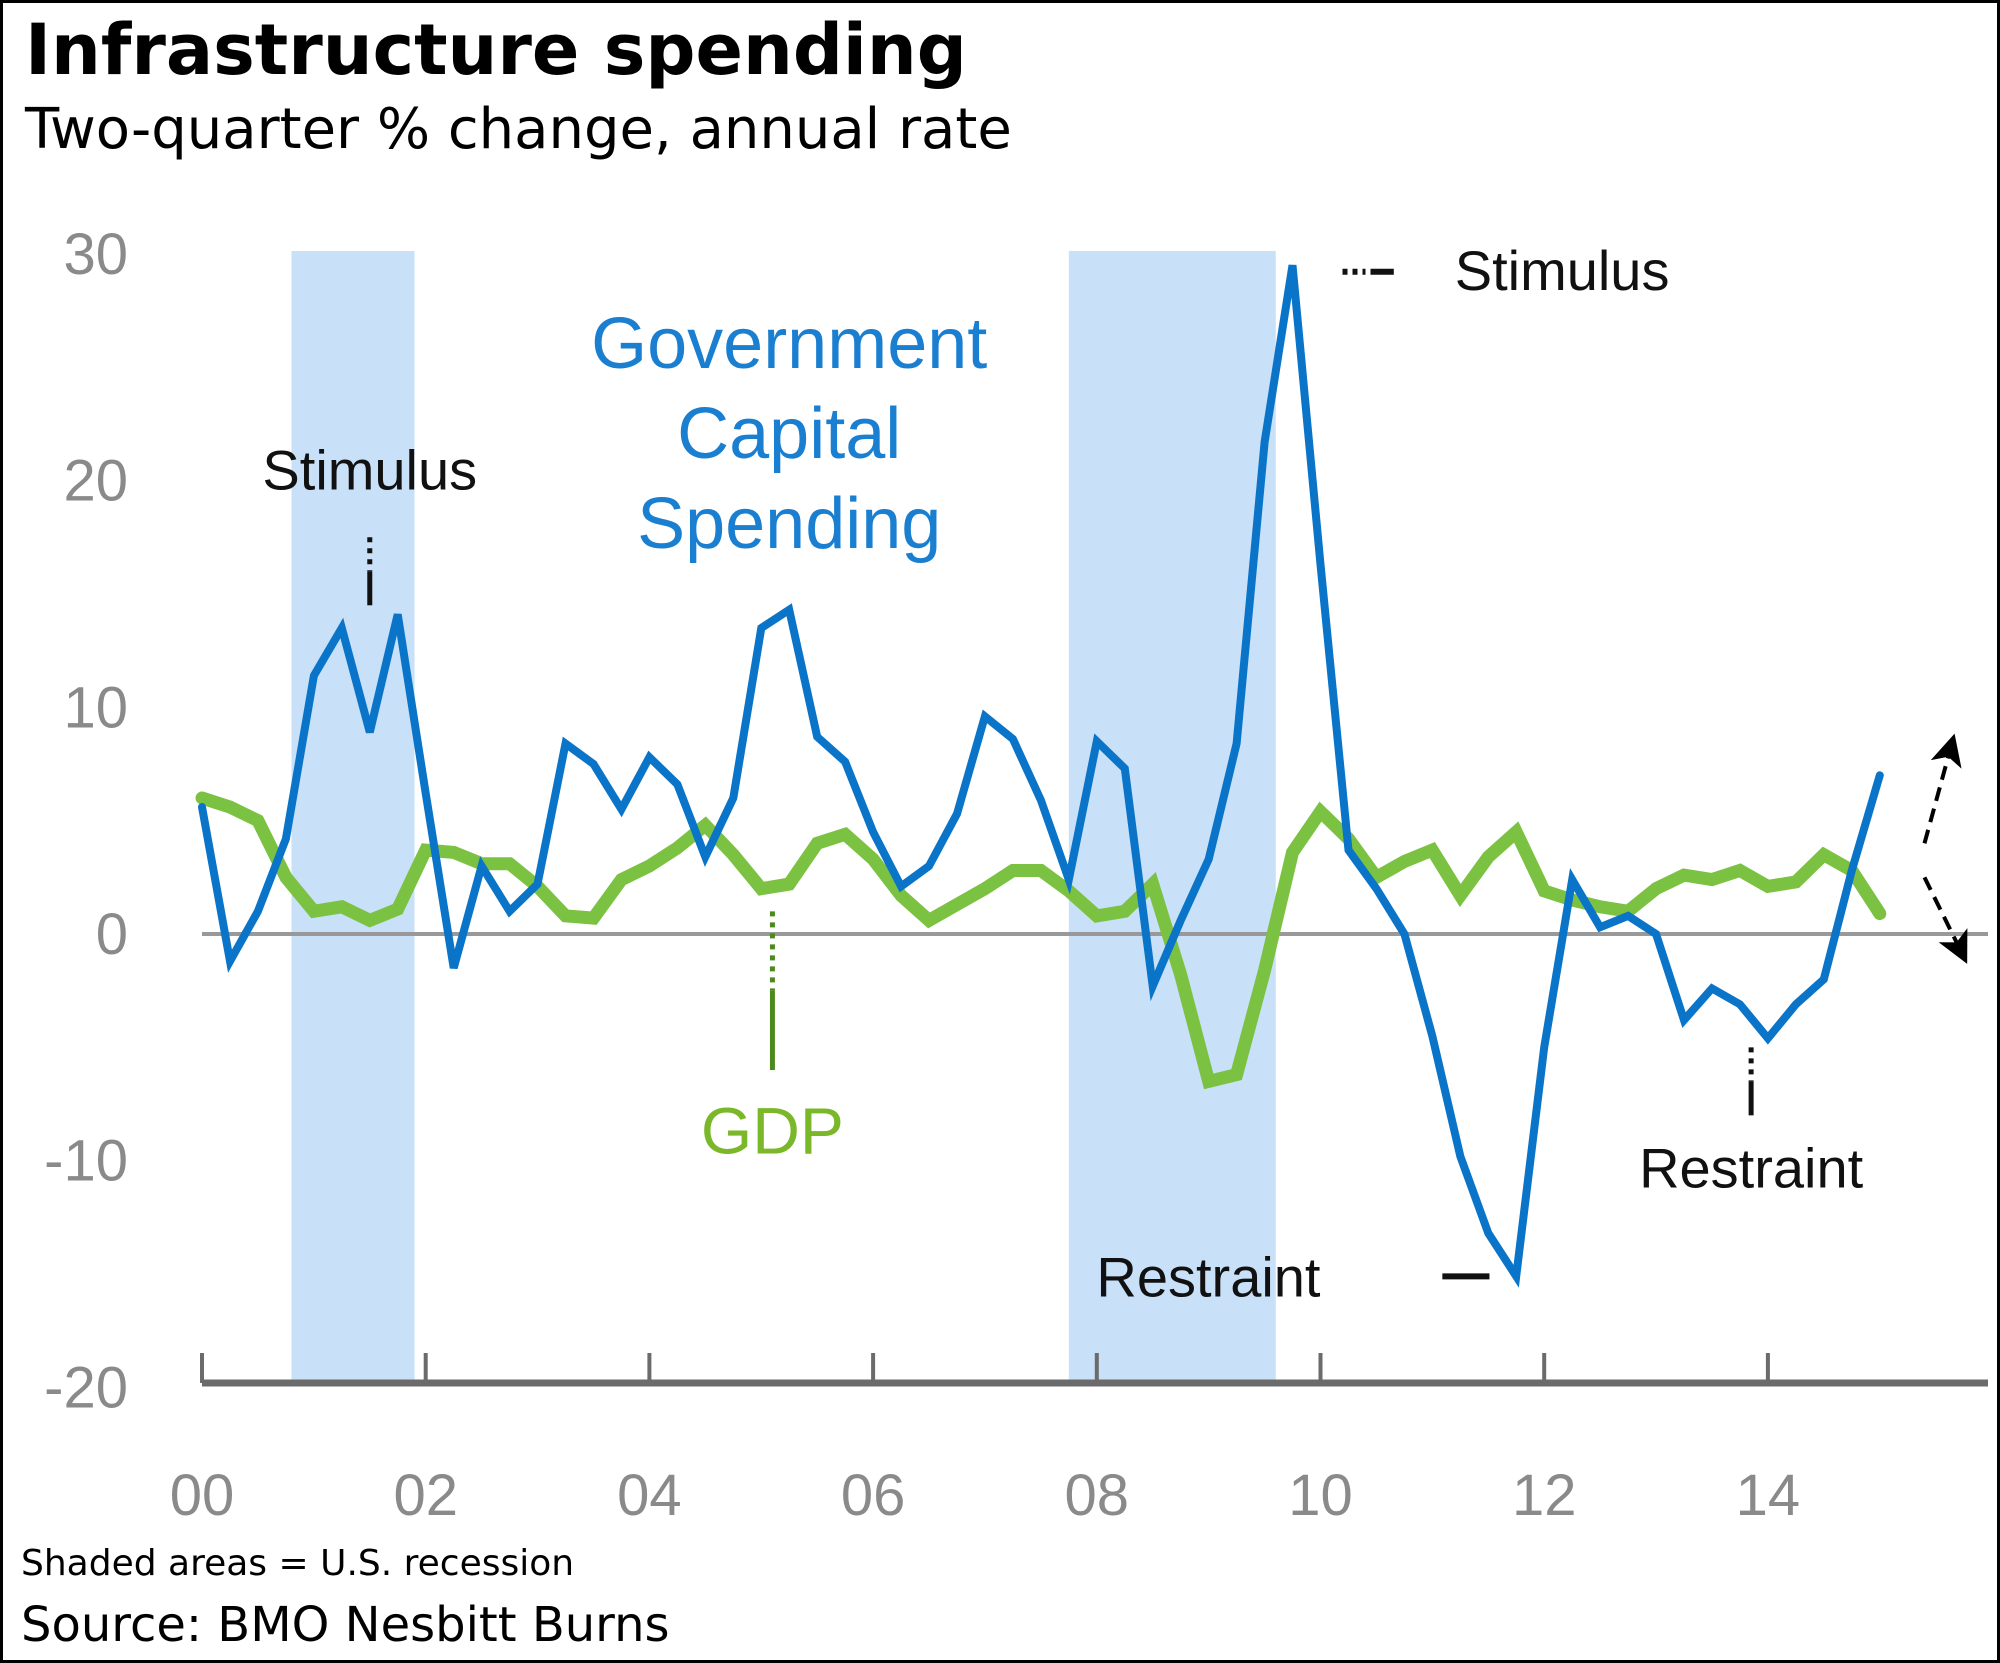 The width and height of the screenshot is (2000, 1663). Describe the element at coordinates (345, 1625) in the screenshot. I see `source-note: Source: BMO Nesbitt Burns` at that location.